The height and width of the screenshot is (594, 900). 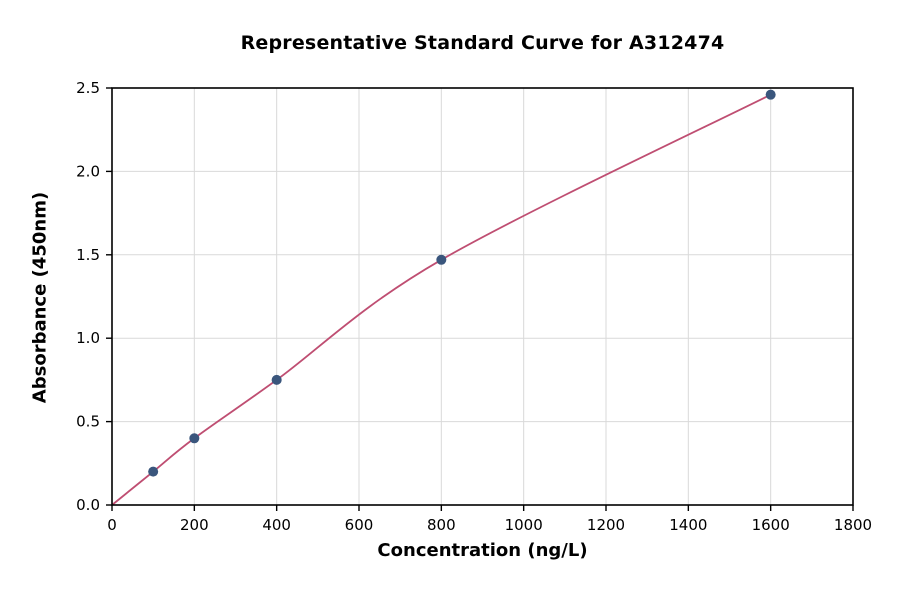 What do you see at coordinates (441, 525) in the screenshot?
I see `x-tick-label: 800` at bounding box center [441, 525].